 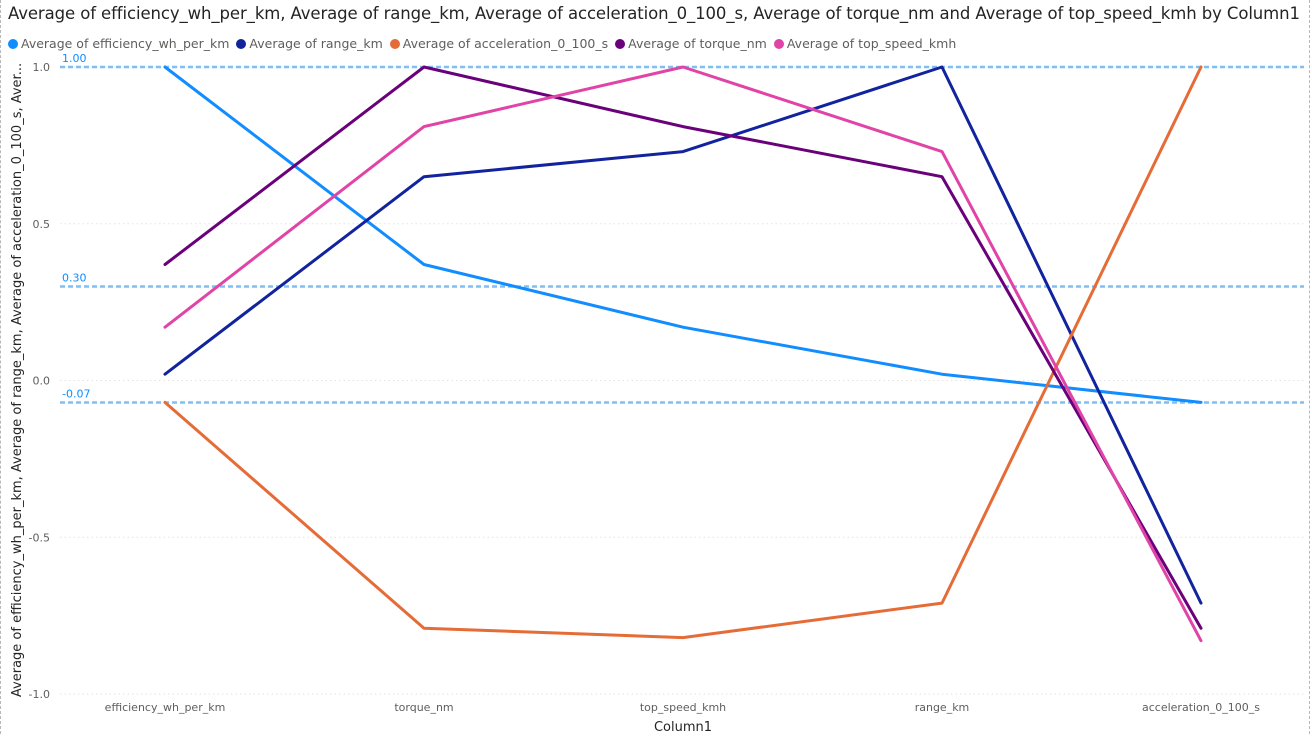 I want to click on x-tick-label: torque_nm, so click(x=423, y=707).